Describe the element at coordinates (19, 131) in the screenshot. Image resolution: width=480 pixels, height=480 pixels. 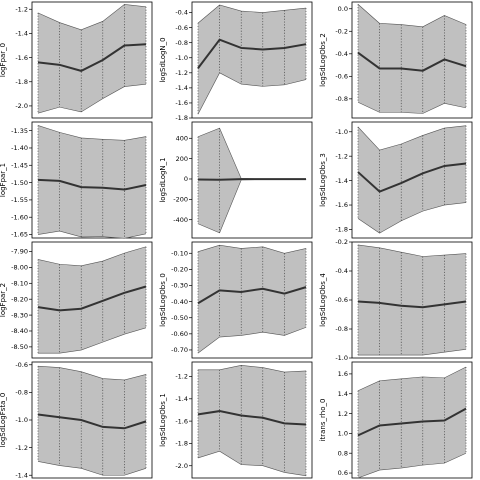
I see `ytick-label: -1.35` at that location.